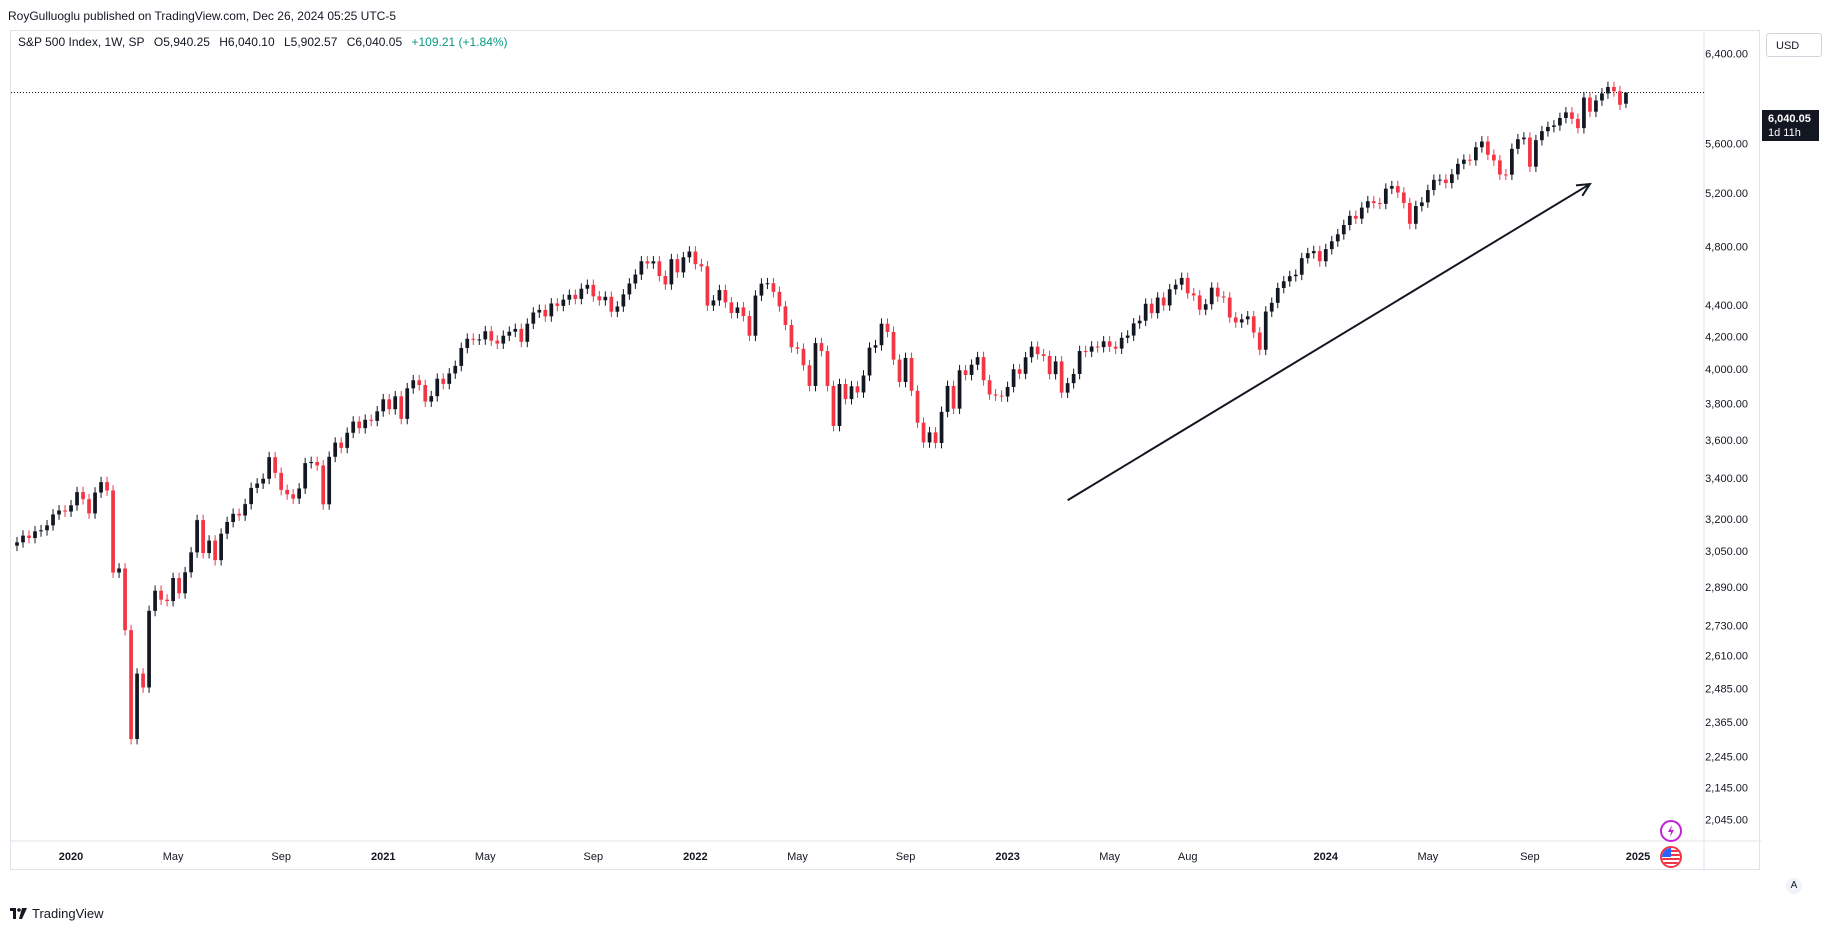  What do you see at coordinates (311, 42) in the screenshot?
I see `legend-low: L5,902.57` at bounding box center [311, 42].